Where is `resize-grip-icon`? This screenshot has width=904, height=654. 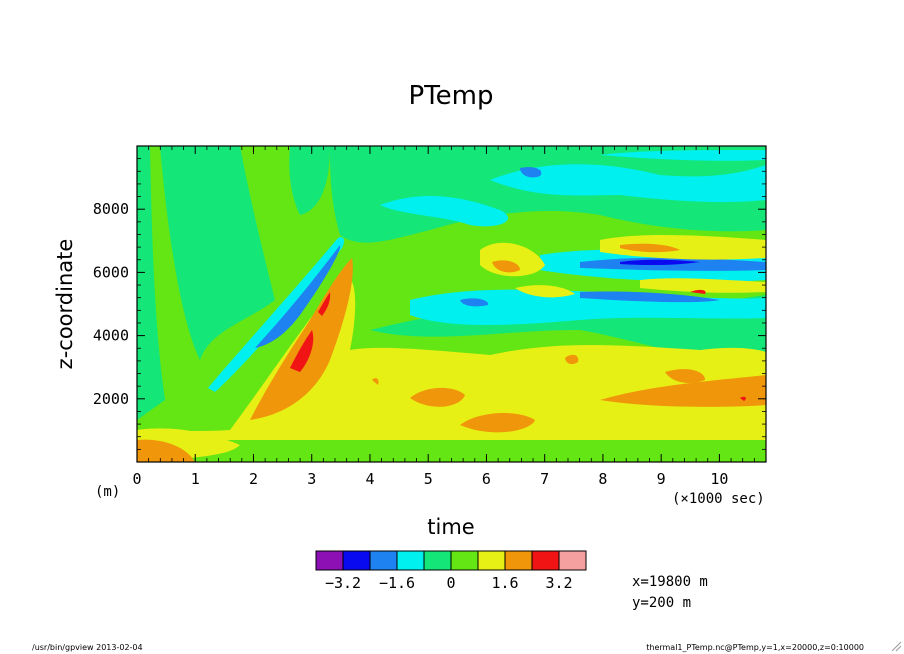
resize-grip-icon is located at coordinates (896, 646).